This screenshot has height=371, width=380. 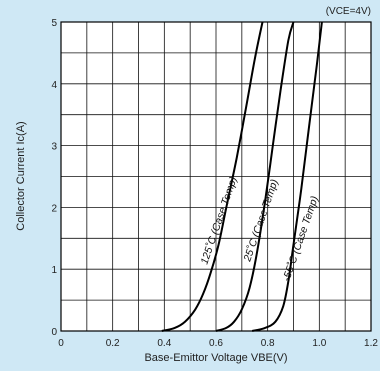 I want to click on y-tick-labels: 0 1 2 3 4 5, so click(x=54, y=178).